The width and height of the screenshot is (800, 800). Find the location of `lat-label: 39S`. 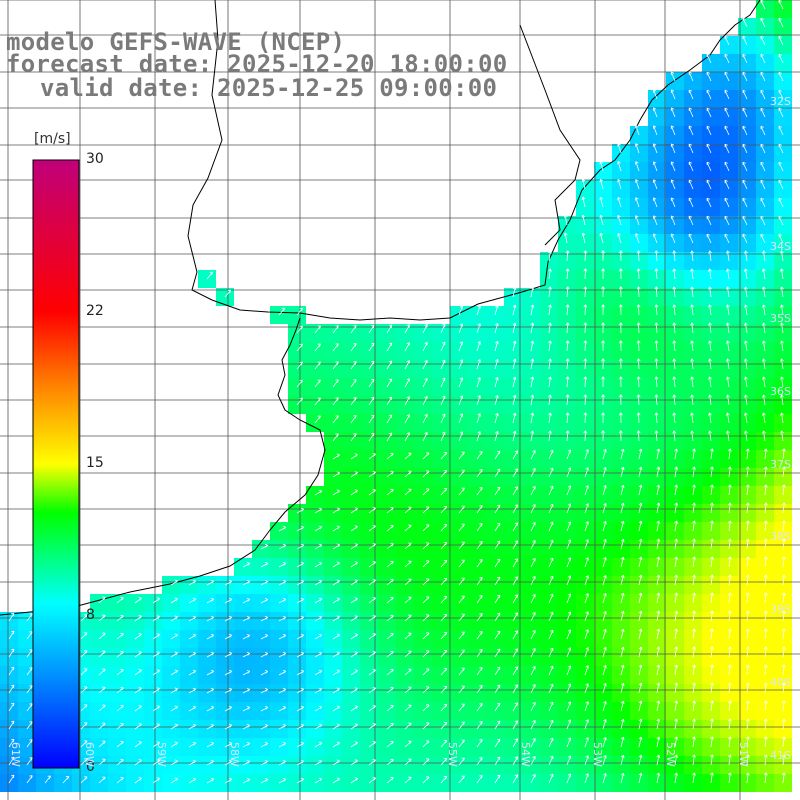

lat-label: 39S is located at coordinates (780, 609).